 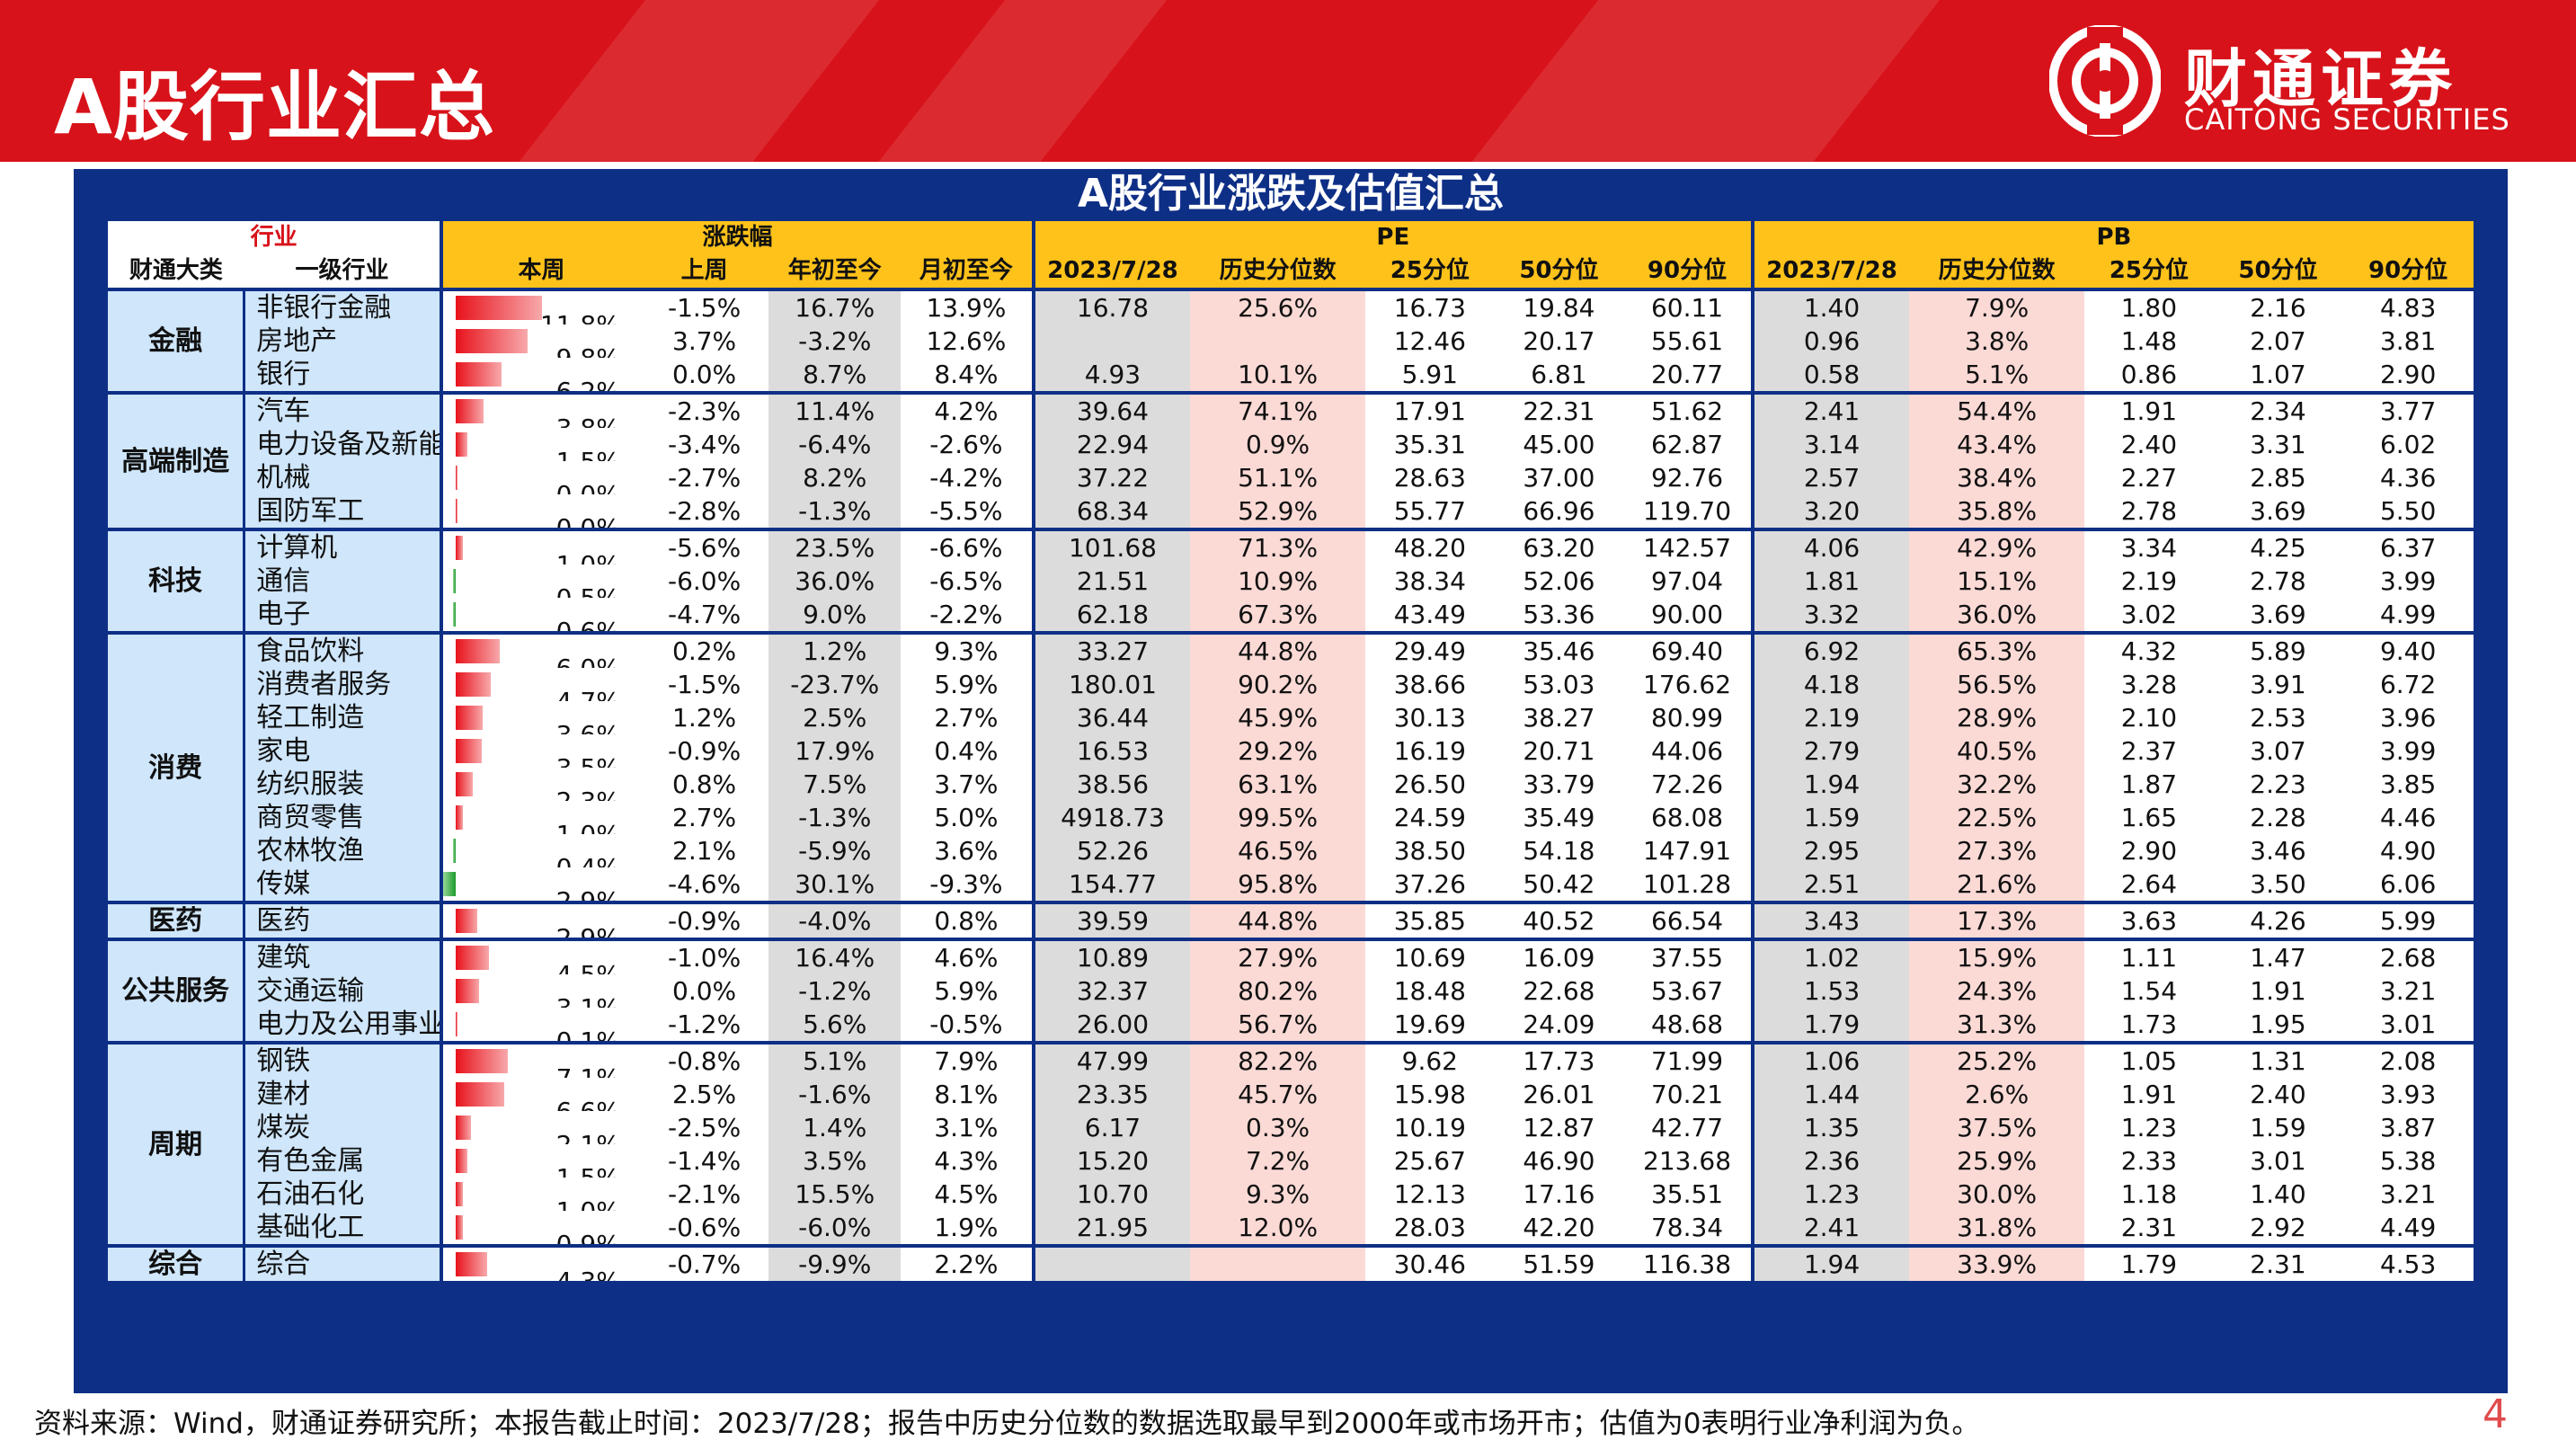 I want to click on pe-percentile-cell: 90.2%, so click(x=1278, y=684).